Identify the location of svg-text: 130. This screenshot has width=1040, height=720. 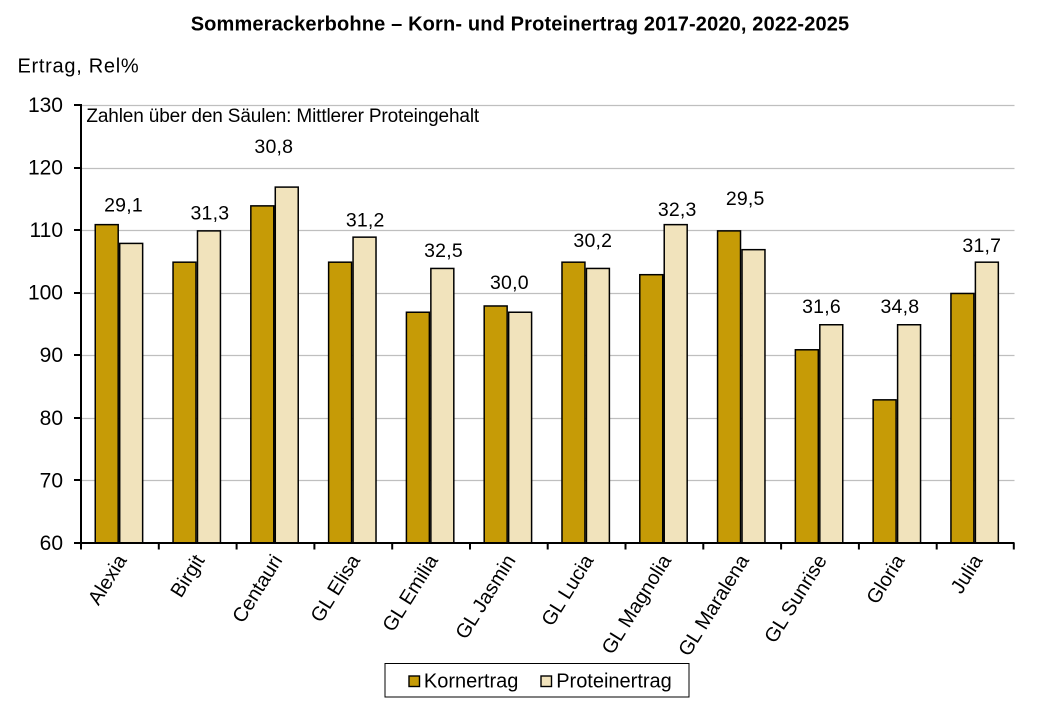
(45, 105).